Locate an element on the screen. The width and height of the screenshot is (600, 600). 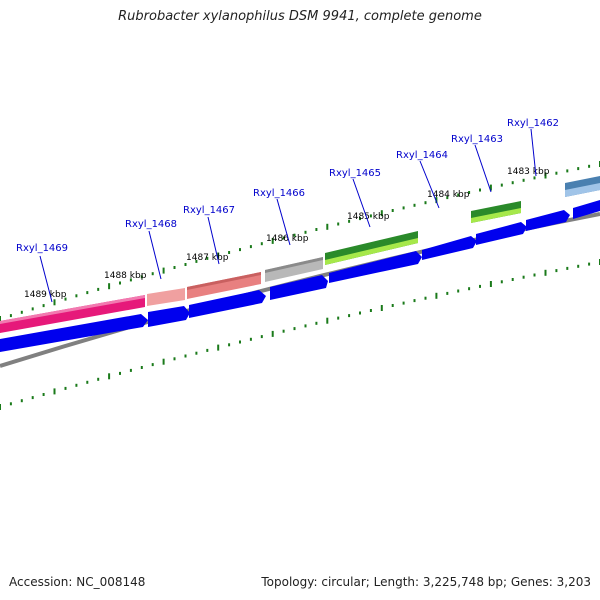
accession-text: Accession: NC_008148 is located at coordinates (77, 582).